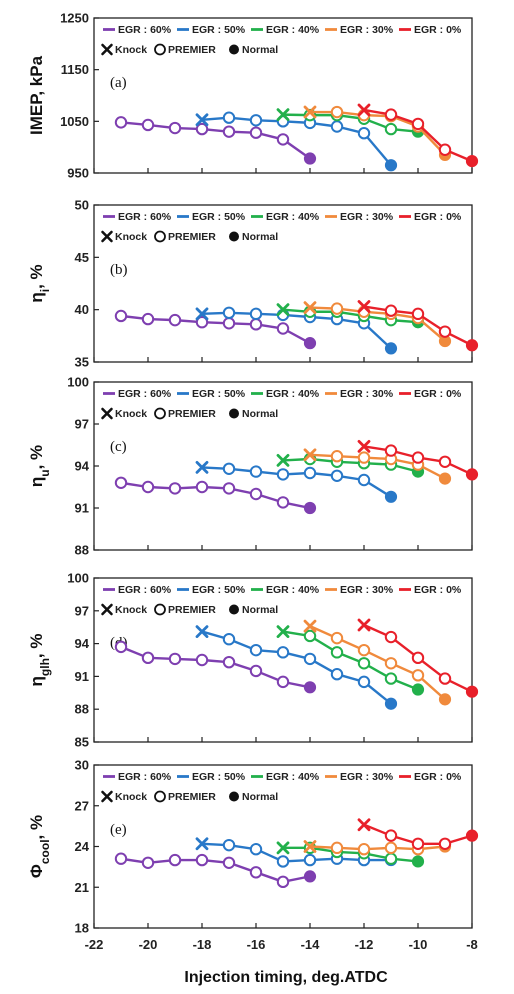 The image size is (514, 994). I want to click on legend-knock-marker, so click(107, 49).